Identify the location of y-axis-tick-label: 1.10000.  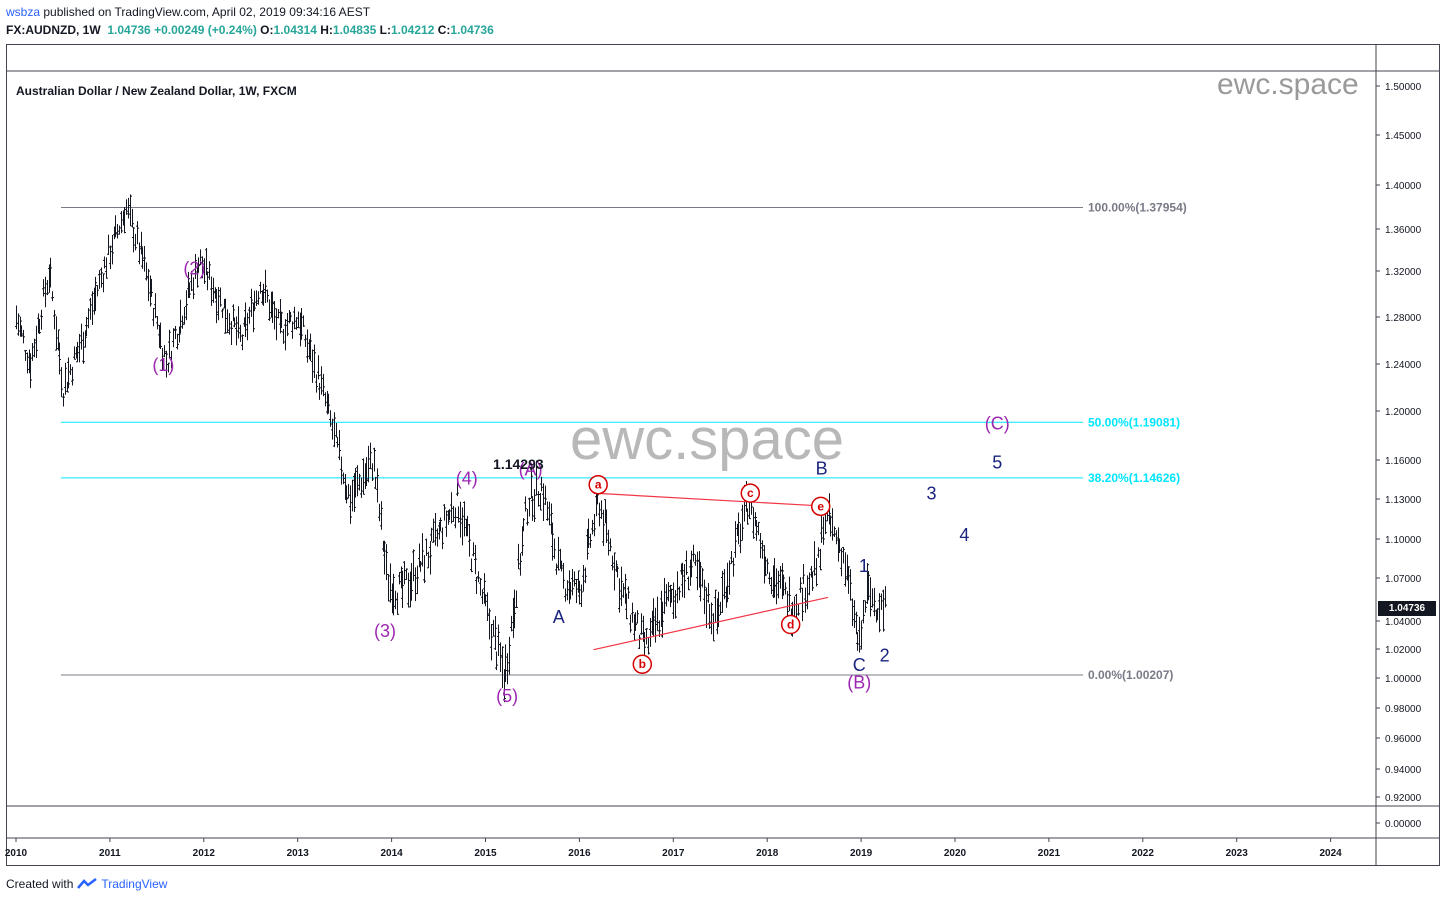
(1403, 540).